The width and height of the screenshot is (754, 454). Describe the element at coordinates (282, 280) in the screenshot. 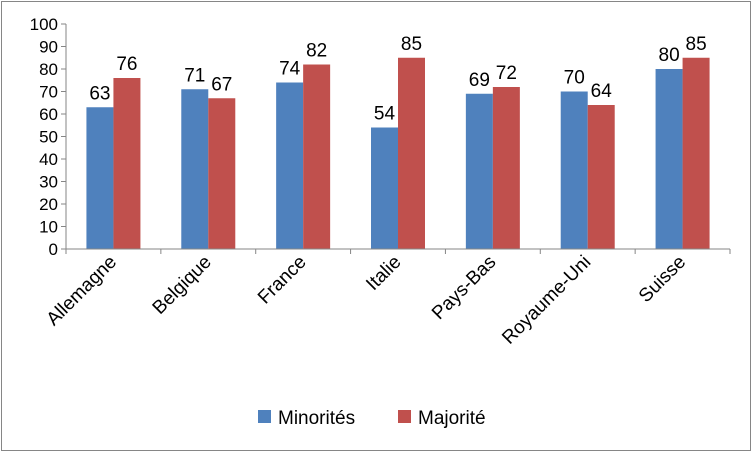

I see `x-tick-label: France` at that location.